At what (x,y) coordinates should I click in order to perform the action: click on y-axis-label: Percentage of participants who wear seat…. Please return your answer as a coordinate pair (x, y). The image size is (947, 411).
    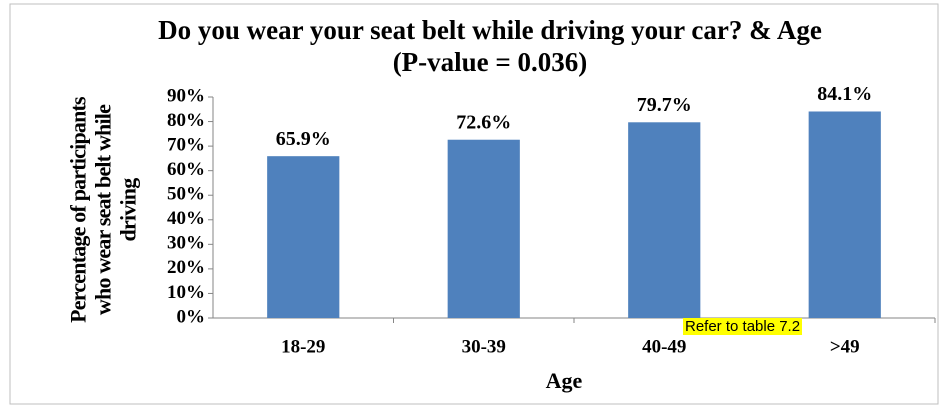
    Looking at the image, I should click on (103, 210).